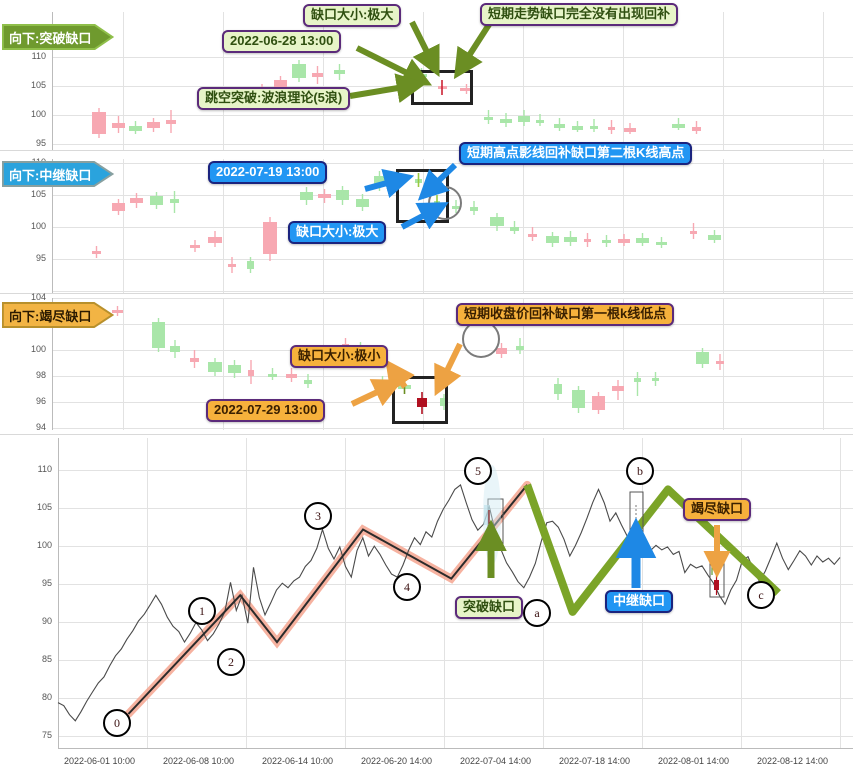 Image resolution: width=853 pixels, height=778 pixels. Describe the element at coordinates (282, 42) in the screenshot. I see `callout-gap-date-breakaway: 2022-06-28 13:00` at that location.